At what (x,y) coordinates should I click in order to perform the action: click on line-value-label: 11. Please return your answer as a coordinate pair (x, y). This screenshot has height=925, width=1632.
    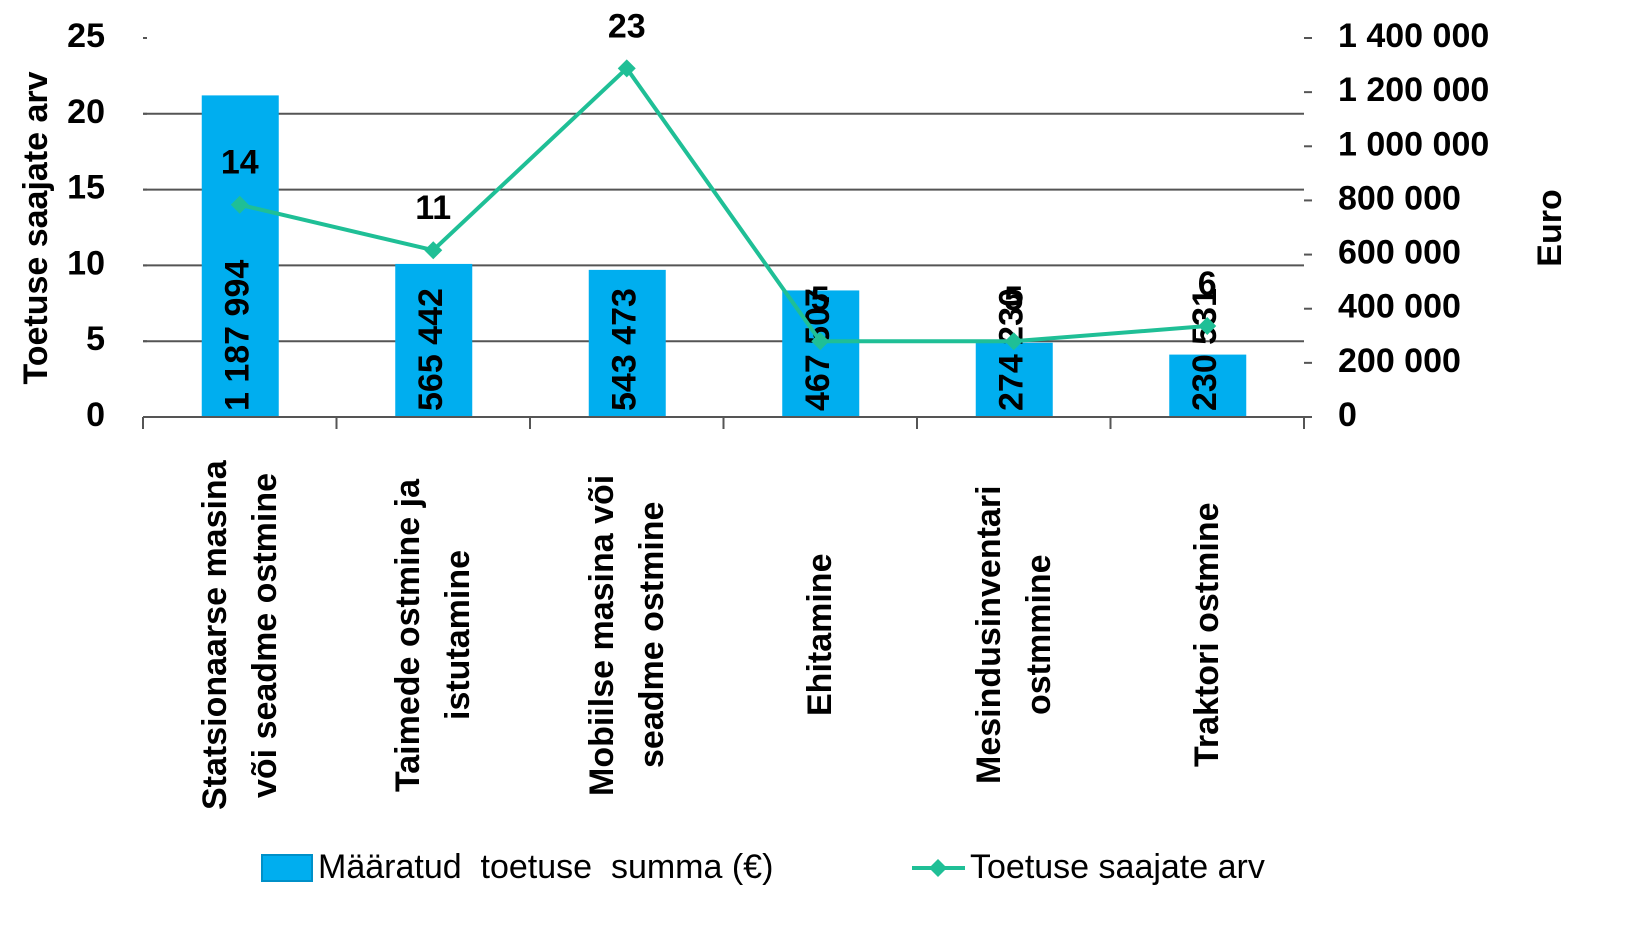
    Looking at the image, I should click on (433, 208).